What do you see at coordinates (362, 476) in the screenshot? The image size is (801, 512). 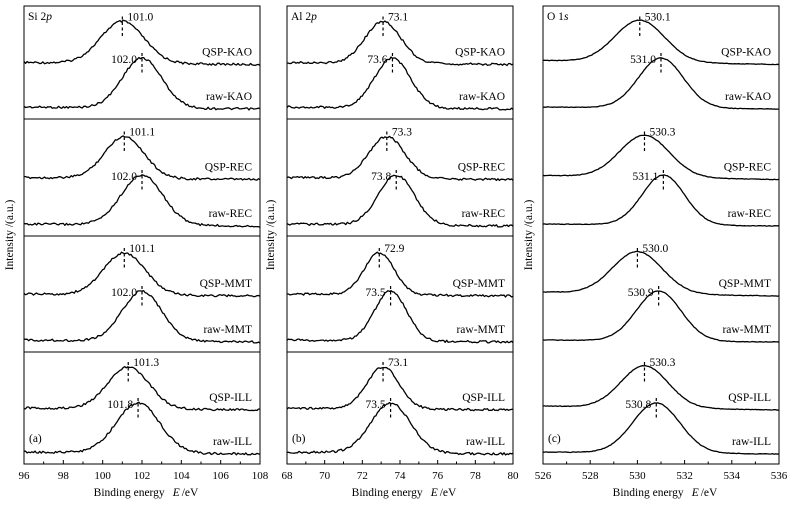 I see `x-tick-label: 72` at bounding box center [362, 476].